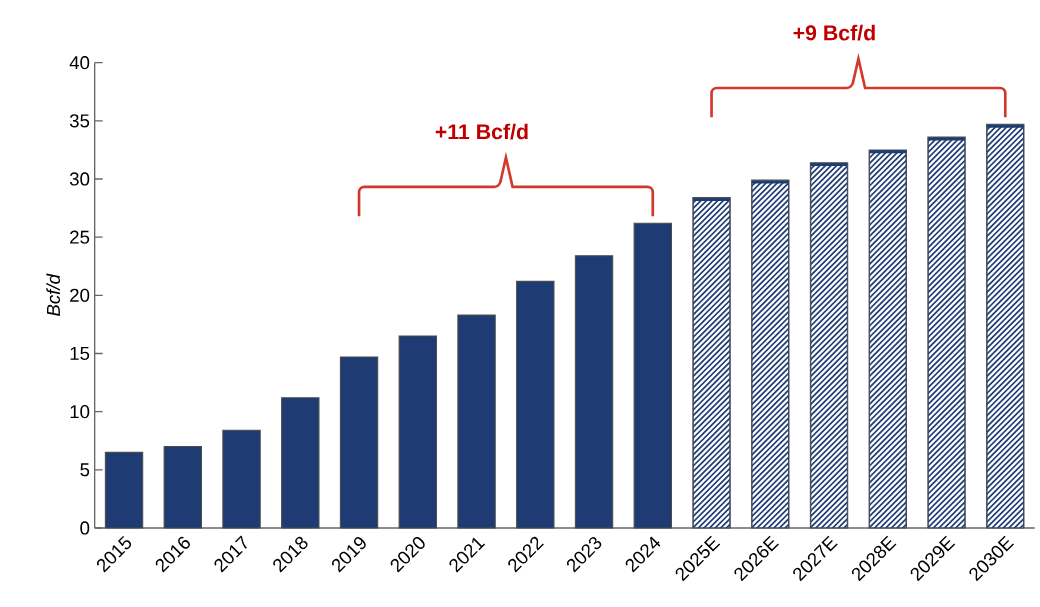 This screenshot has width=1040, height=607. Describe the element at coordinates (80, 412) in the screenshot. I see `y-tick-label: 10` at that location.